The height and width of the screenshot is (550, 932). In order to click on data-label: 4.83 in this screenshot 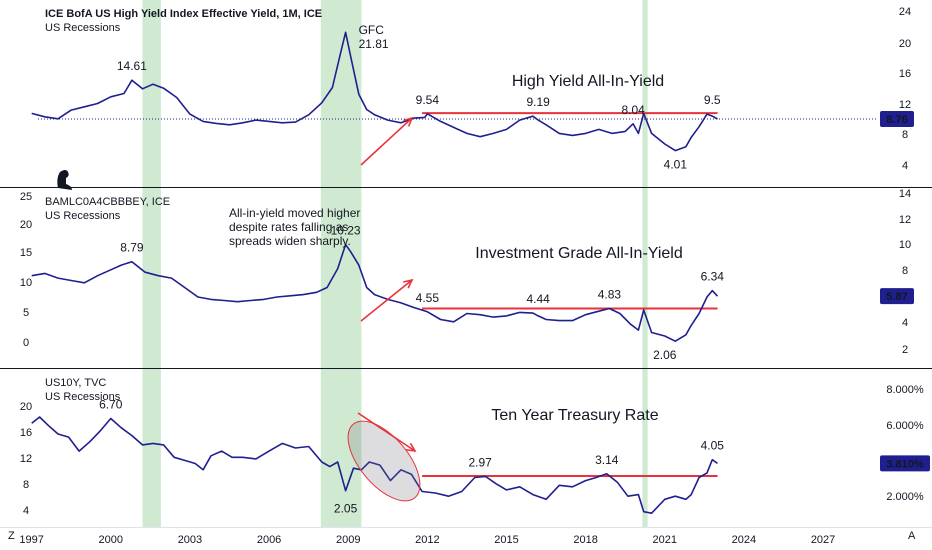, I will do `click(610, 294)`.